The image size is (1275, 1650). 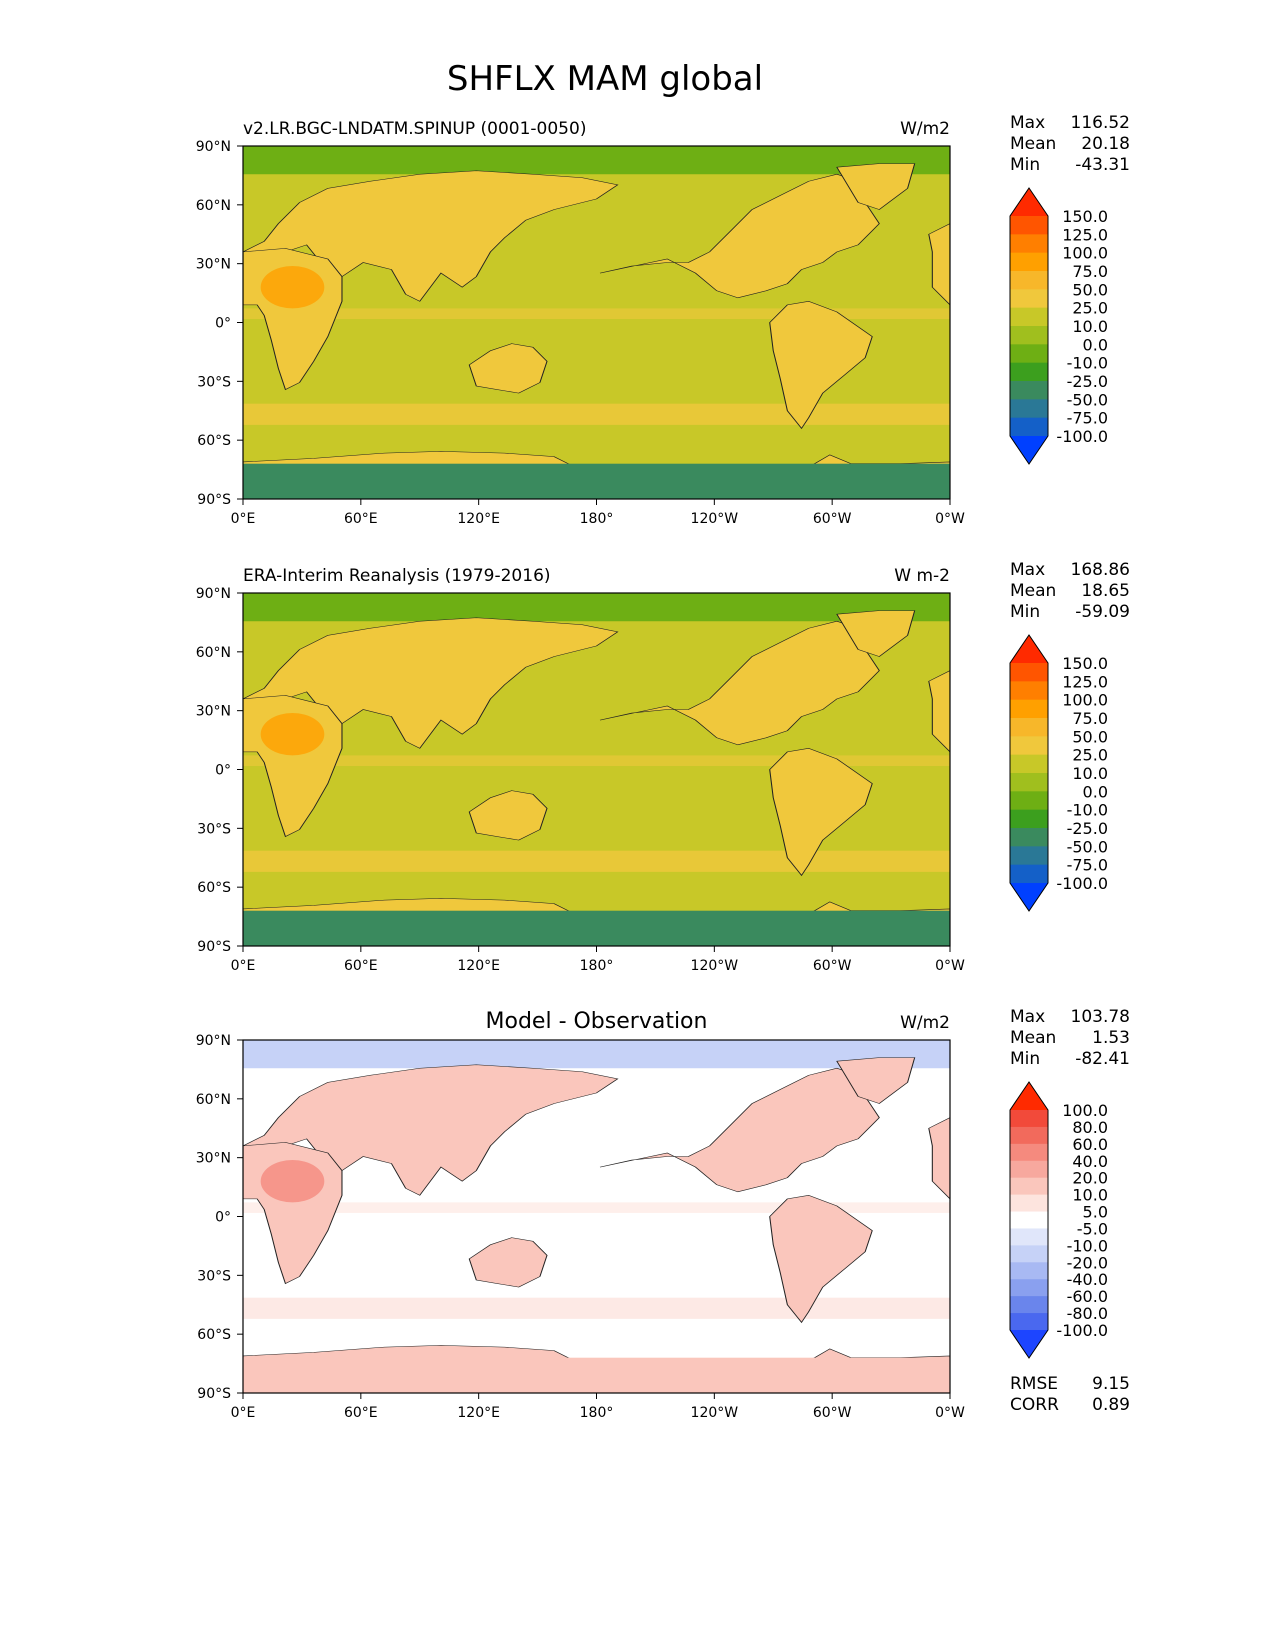 I want to click on colorbar-tick-label: 100.0, so click(x=1085, y=253).